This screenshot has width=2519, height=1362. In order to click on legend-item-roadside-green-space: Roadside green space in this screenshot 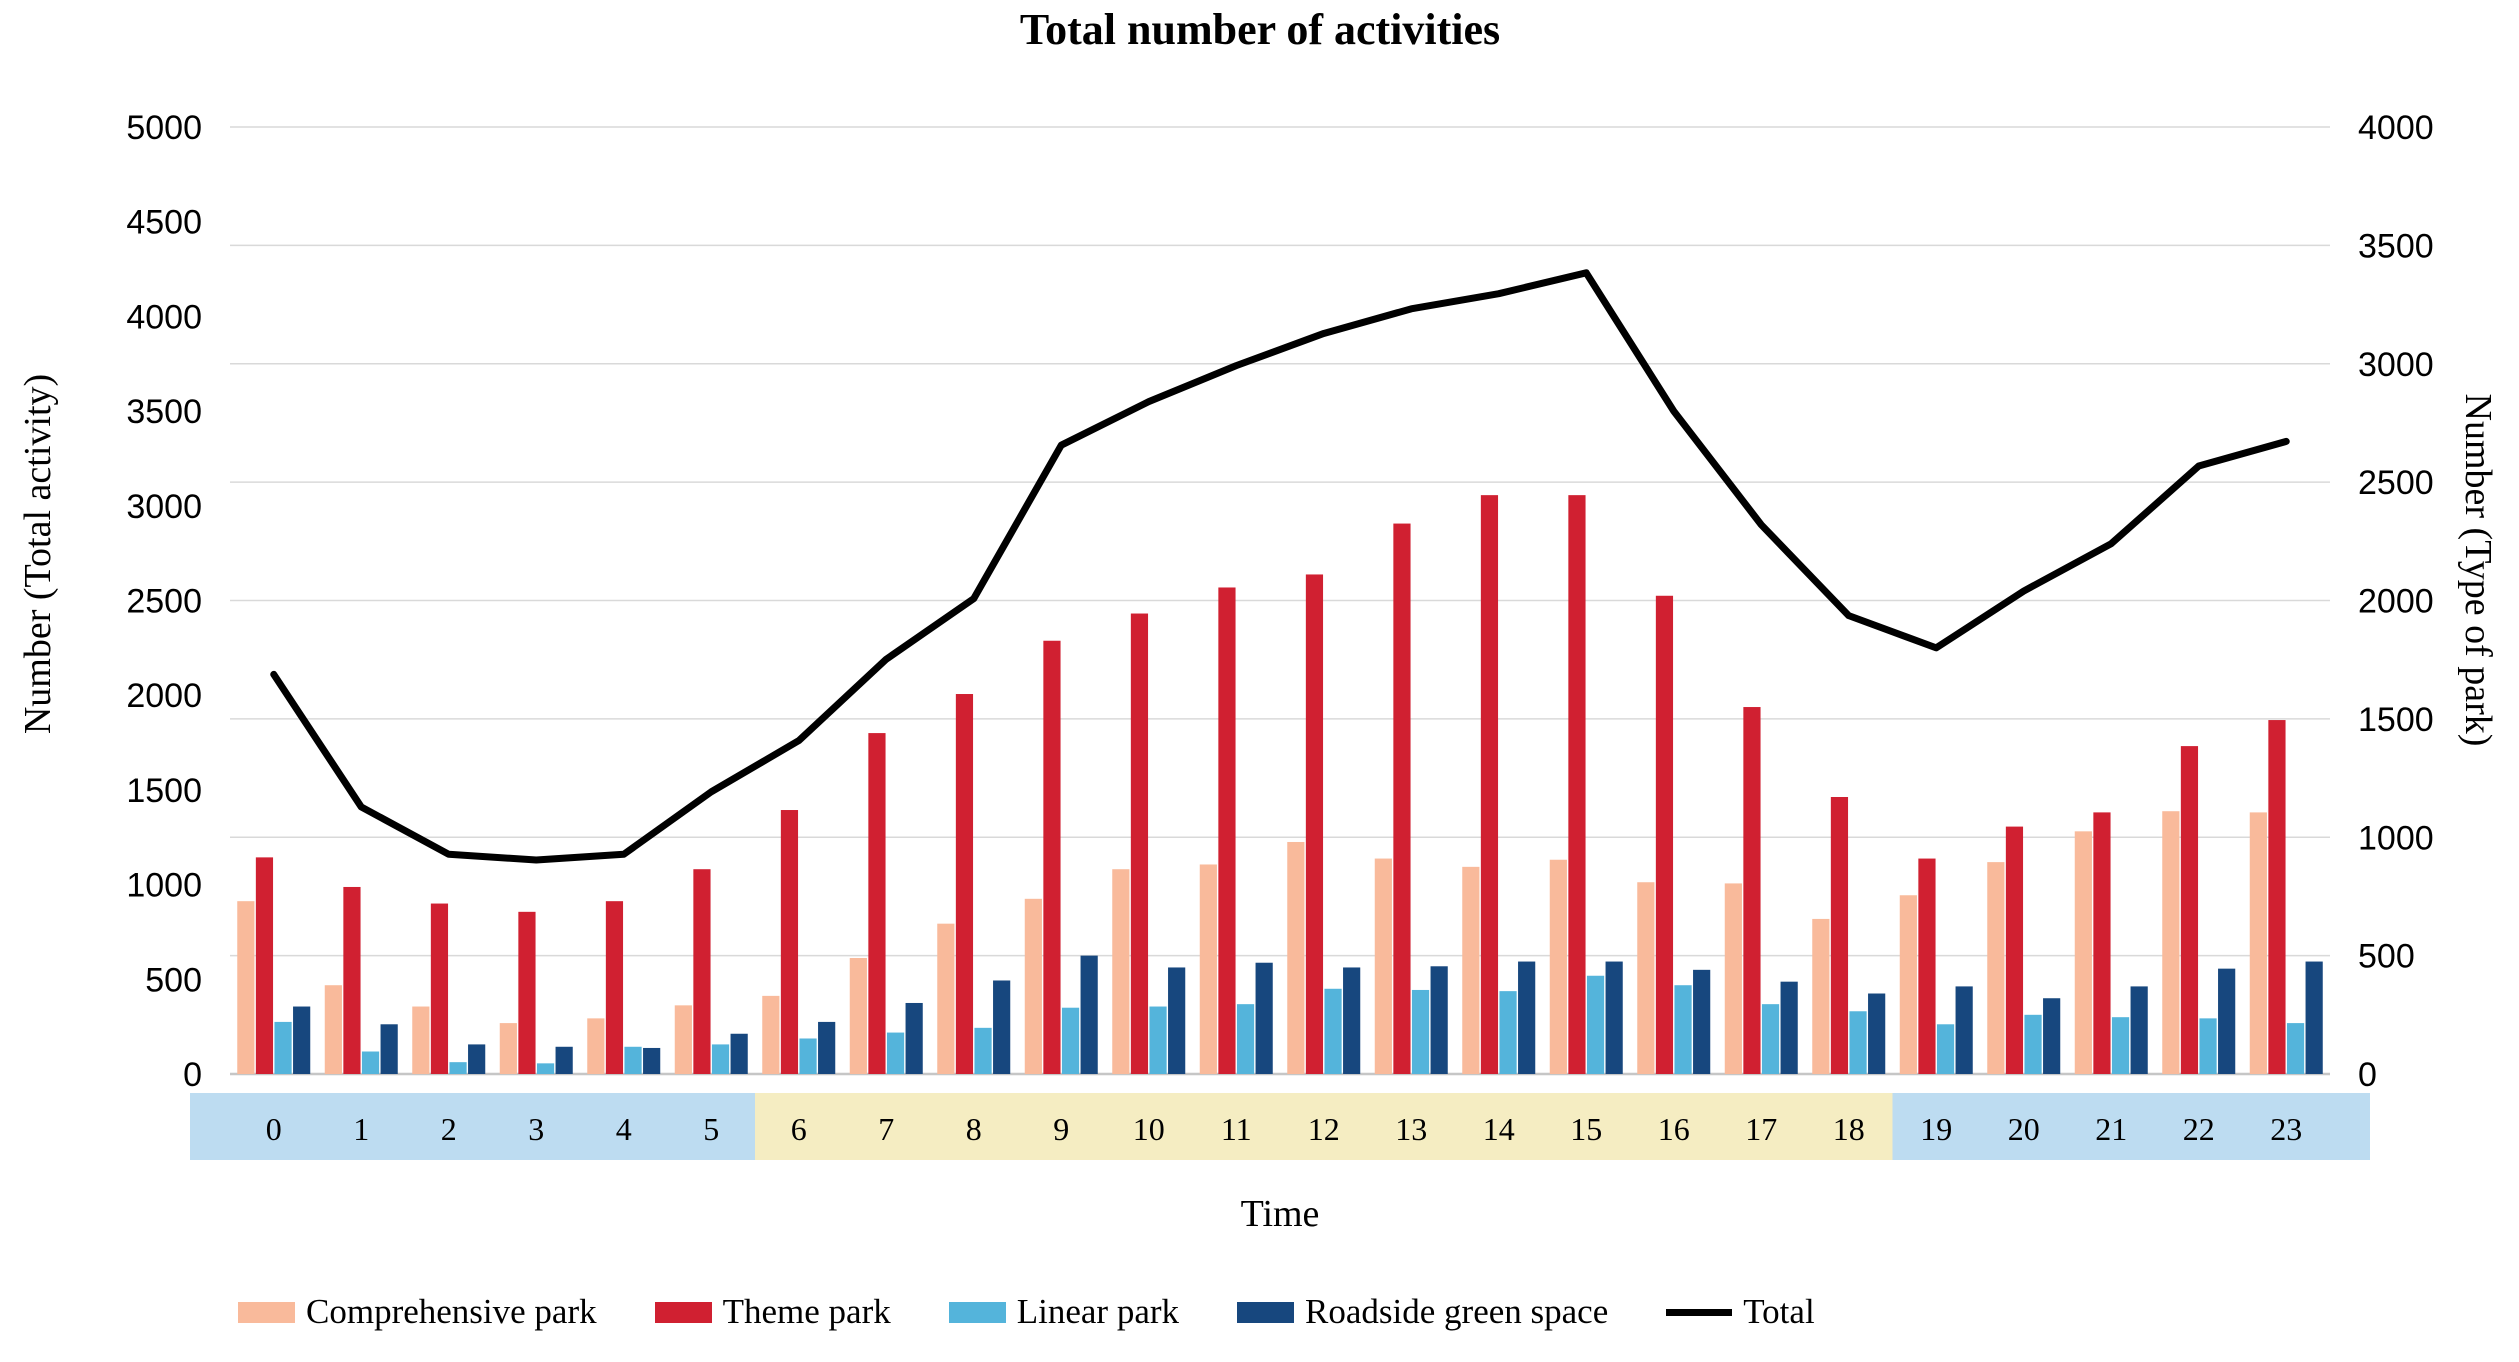, I will do `click(1422, 1312)`.